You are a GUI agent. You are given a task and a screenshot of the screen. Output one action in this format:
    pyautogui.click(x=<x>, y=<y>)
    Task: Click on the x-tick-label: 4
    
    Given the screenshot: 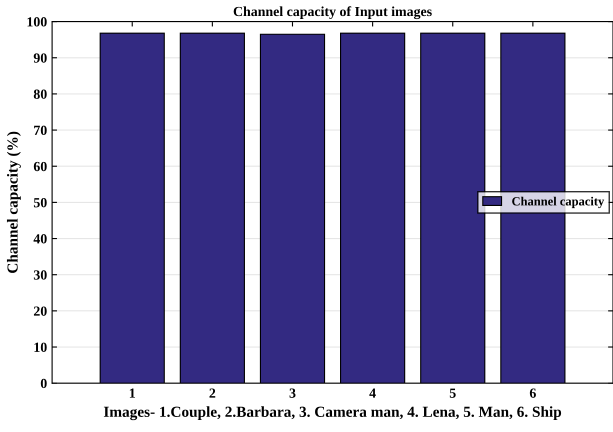 What is the action you would take?
    pyautogui.click(x=372, y=393)
    